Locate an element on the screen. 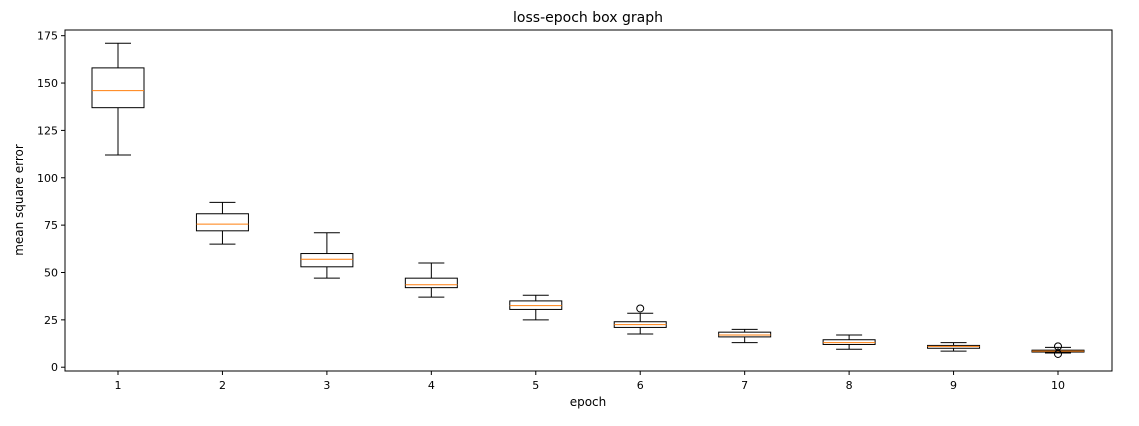  x-tick-label: 3 is located at coordinates (326, 385).